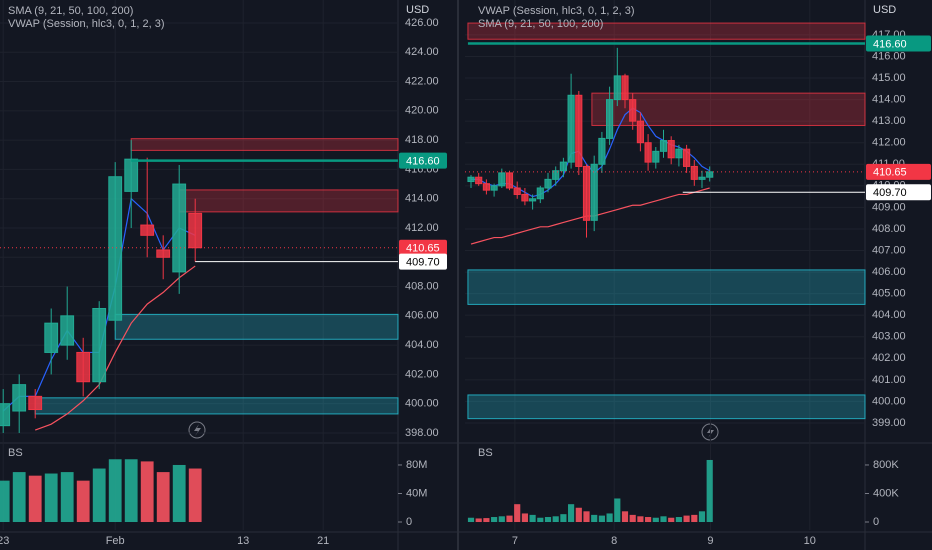 Image resolution: width=932 pixels, height=550 pixels. Describe the element at coordinates (323, 541) in the screenshot. I see `x-tick-label: 21` at that location.